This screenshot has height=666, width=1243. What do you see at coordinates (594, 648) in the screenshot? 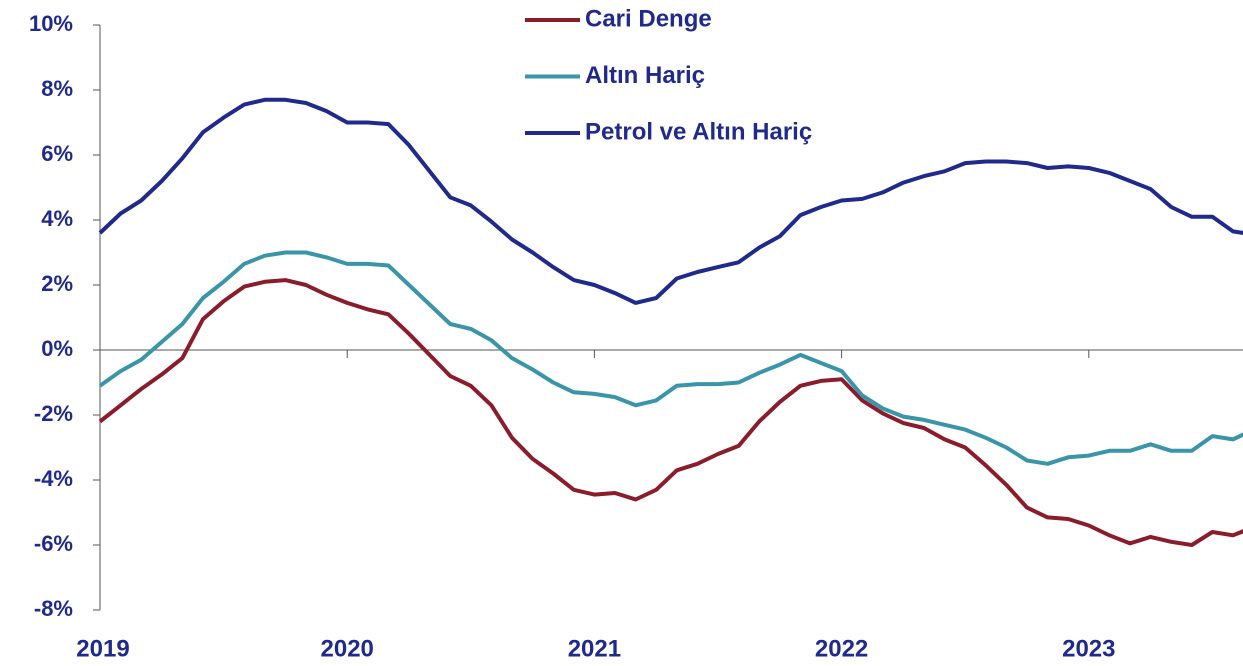
I see `x-tick-label: 2021` at bounding box center [594, 648].